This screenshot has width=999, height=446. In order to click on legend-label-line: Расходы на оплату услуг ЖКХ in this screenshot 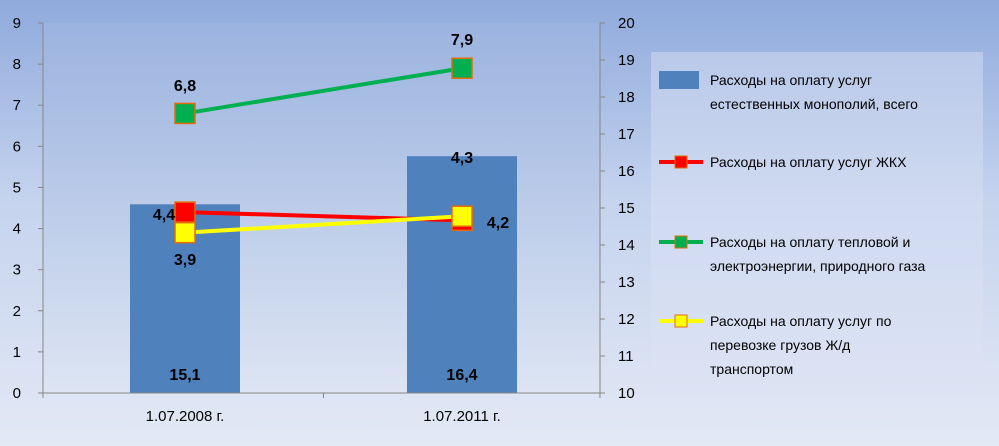, I will do `click(808, 162)`.